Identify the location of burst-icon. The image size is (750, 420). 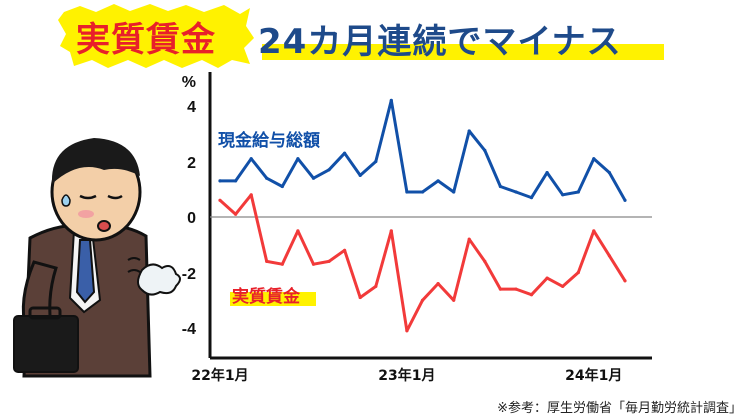
(156, 36).